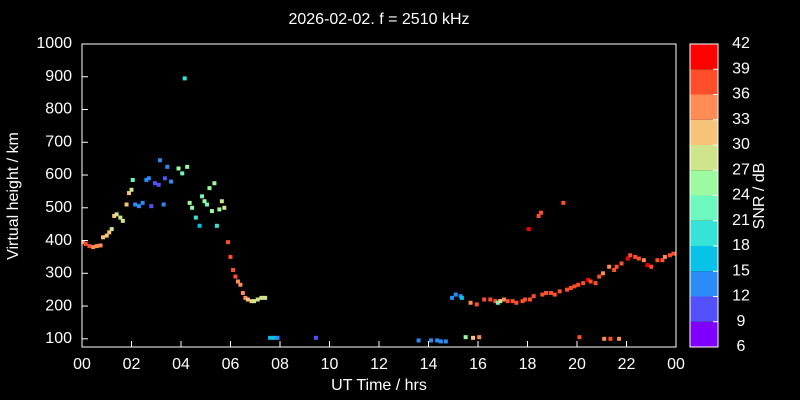 Image resolution: width=800 pixels, height=400 pixels. What do you see at coordinates (741, 321) in the screenshot?
I see `colorbar-tick-label: 9` at bounding box center [741, 321].